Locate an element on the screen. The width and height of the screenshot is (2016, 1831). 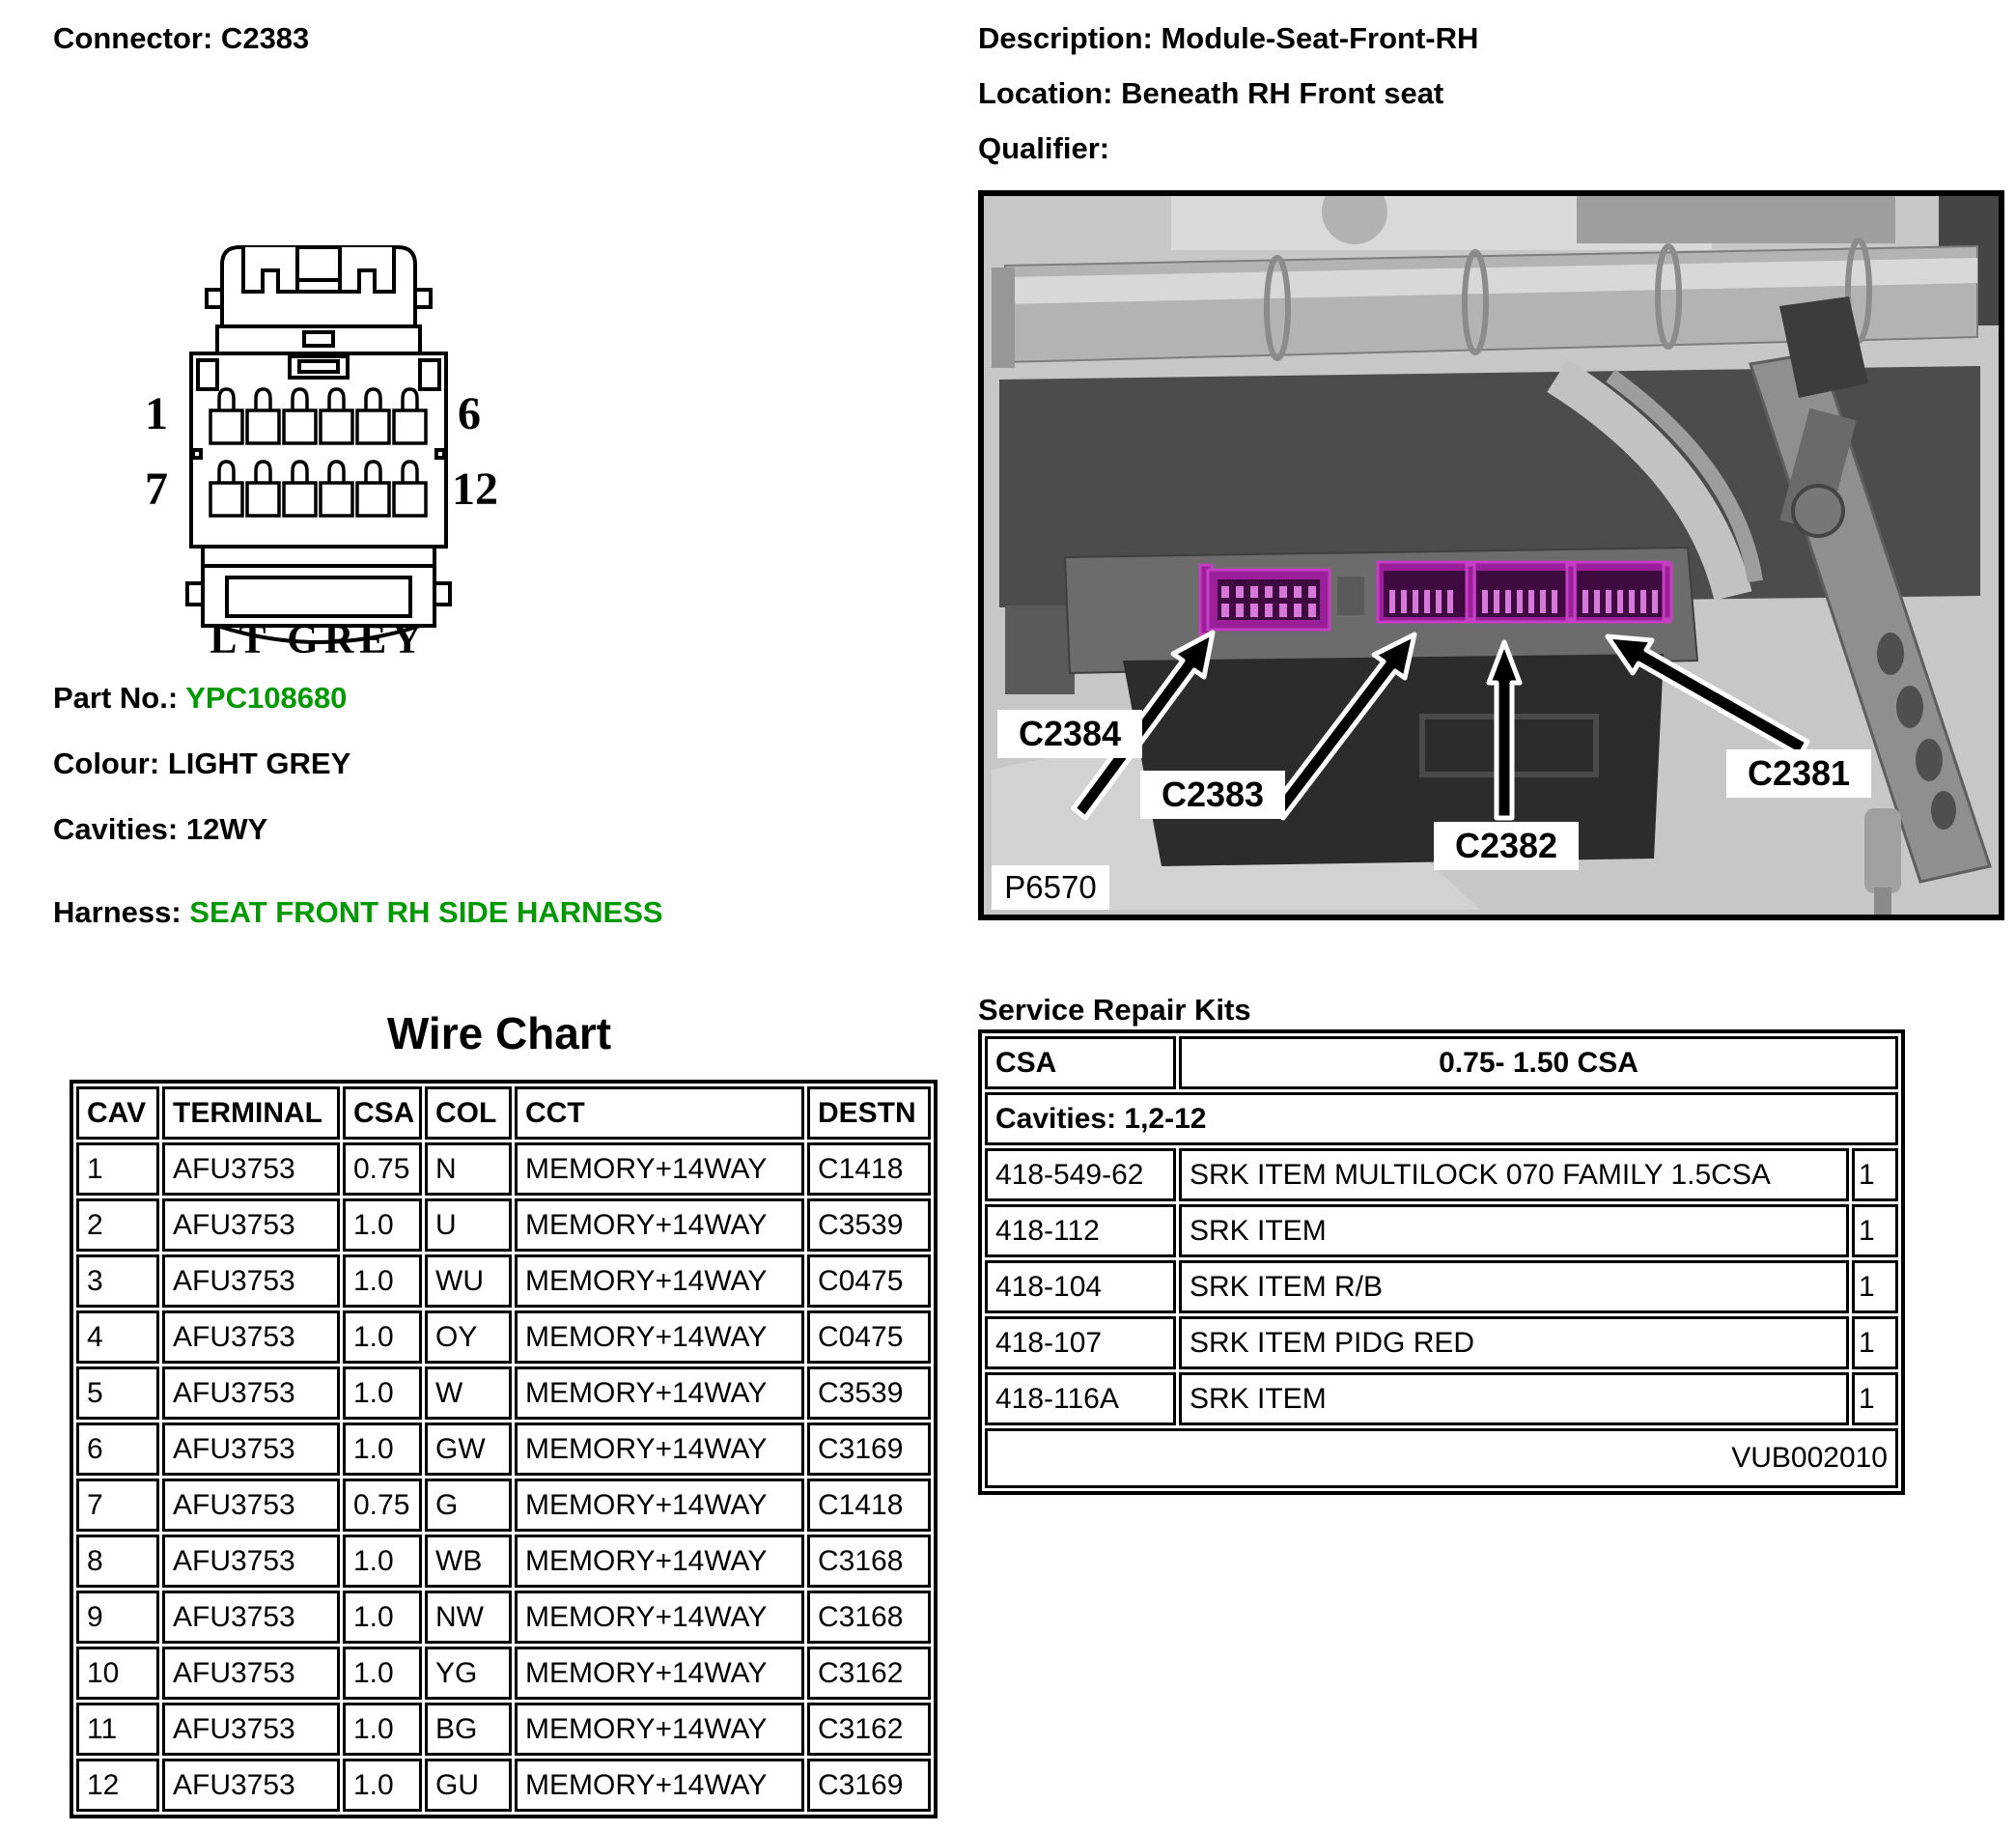
srk-part-no: 418-107 is located at coordinates (1080, 1342).